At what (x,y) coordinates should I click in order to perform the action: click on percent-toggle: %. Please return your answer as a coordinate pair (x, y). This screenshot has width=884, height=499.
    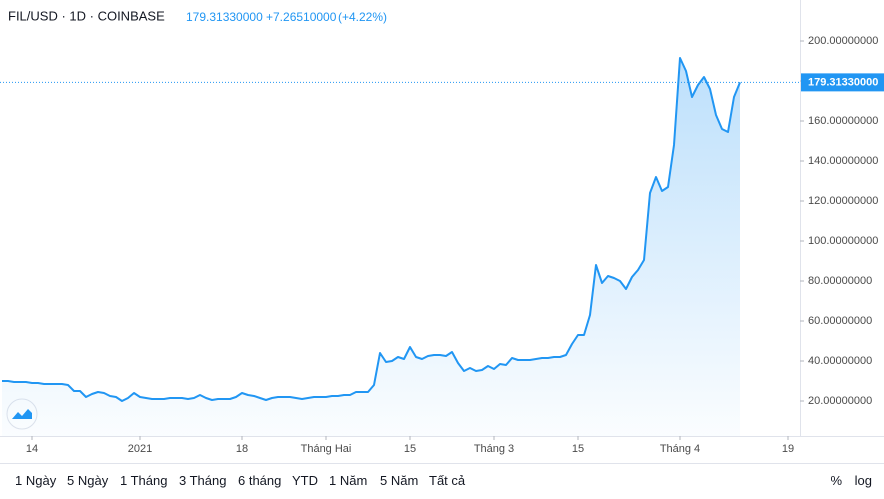
    Looking at the image, I should click on (836, 480).